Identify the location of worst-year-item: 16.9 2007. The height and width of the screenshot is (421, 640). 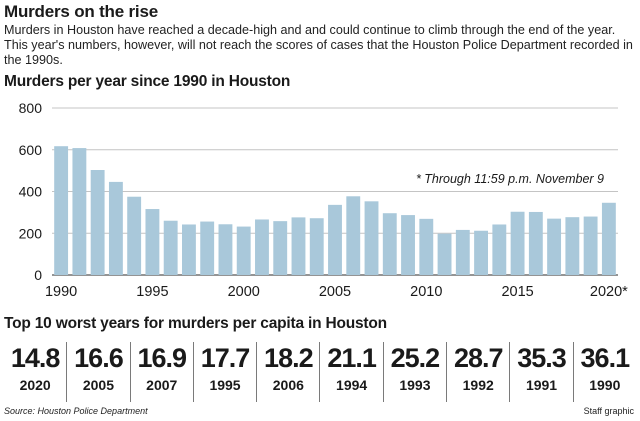
(161, 372).